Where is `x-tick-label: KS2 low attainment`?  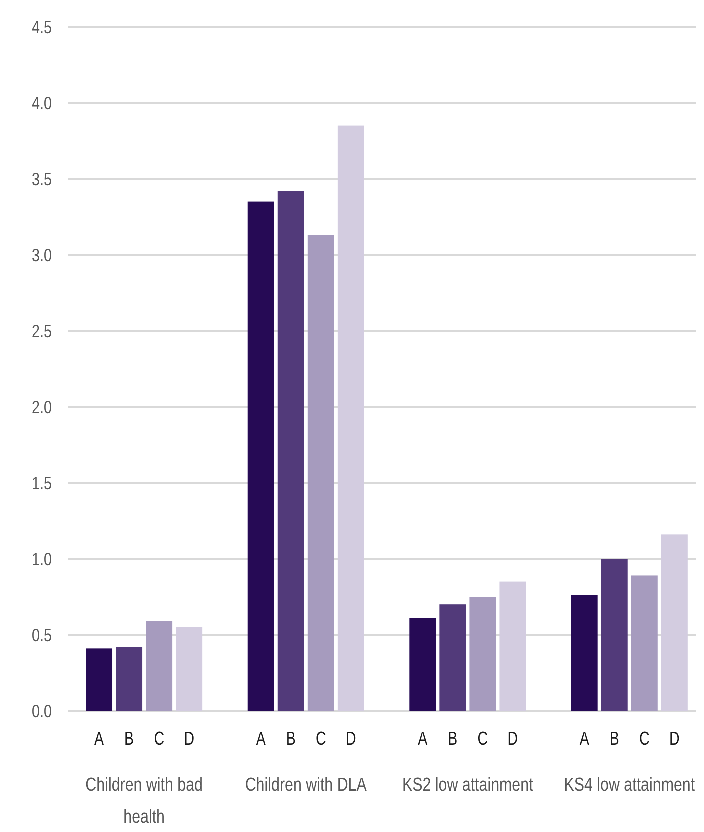 x-tick-label: KS2 low attainment is located at coordinates (468, 784).